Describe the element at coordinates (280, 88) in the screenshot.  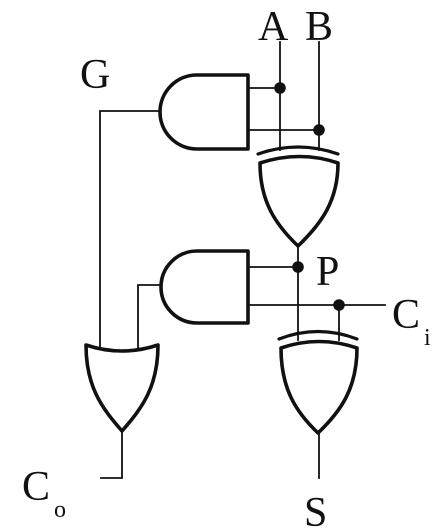
I see `node-a-junction` at that location.